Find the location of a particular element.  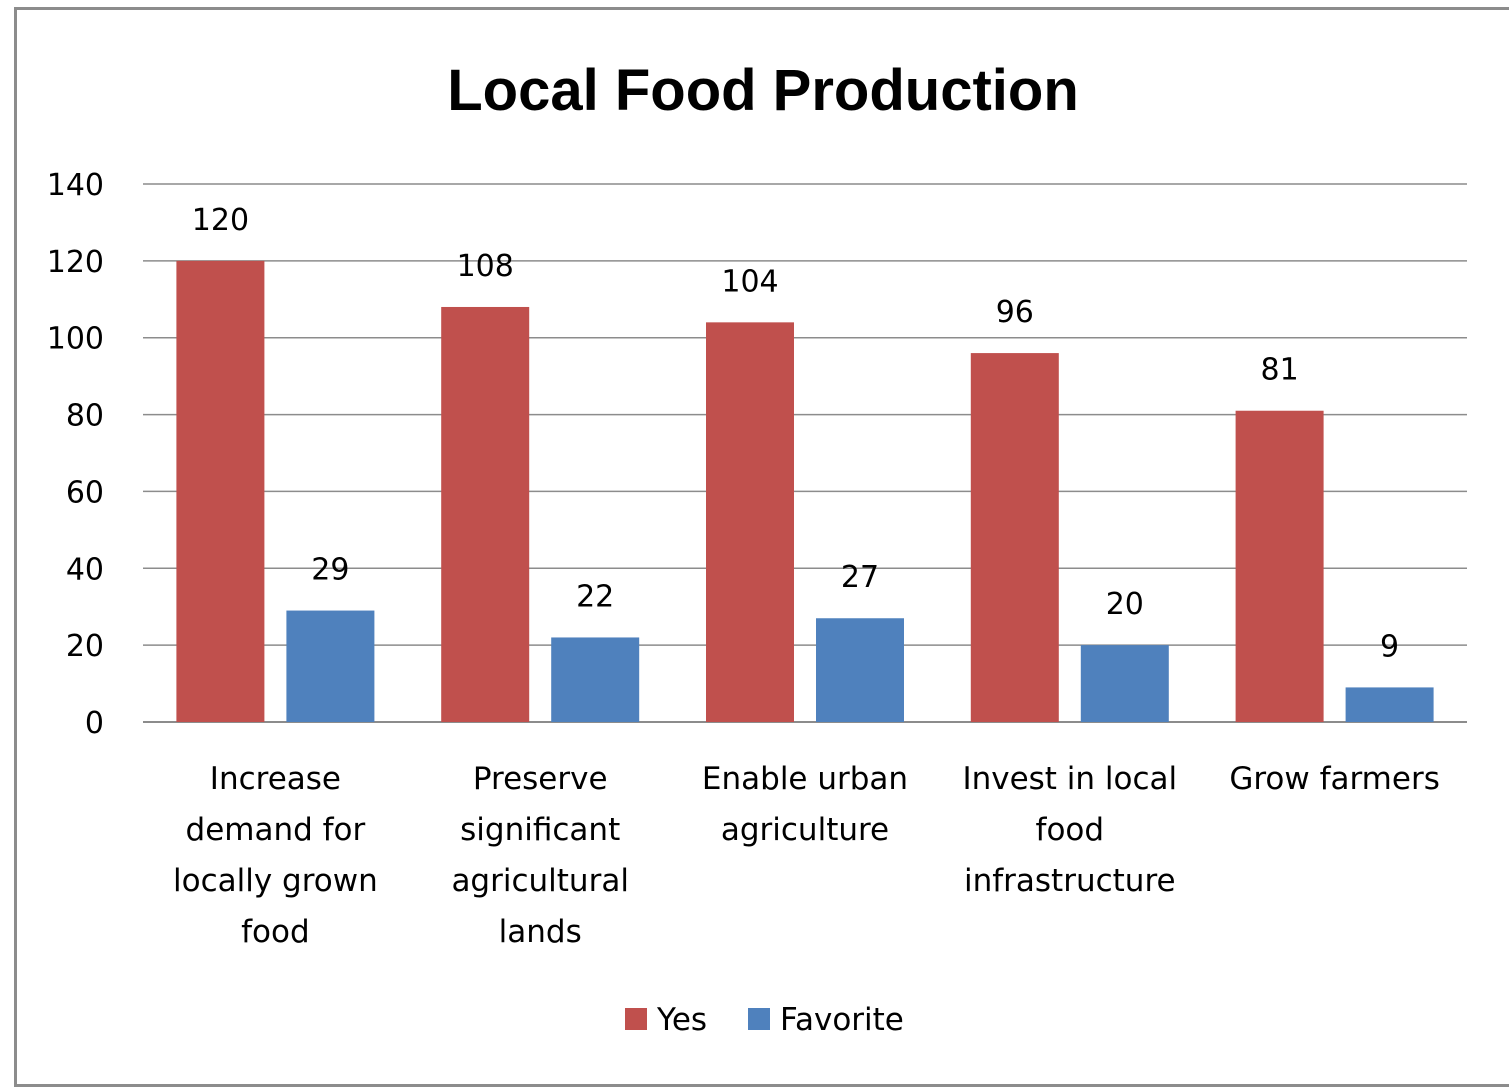

chart-title: Local Food Production is located at coordinates (763, 90).